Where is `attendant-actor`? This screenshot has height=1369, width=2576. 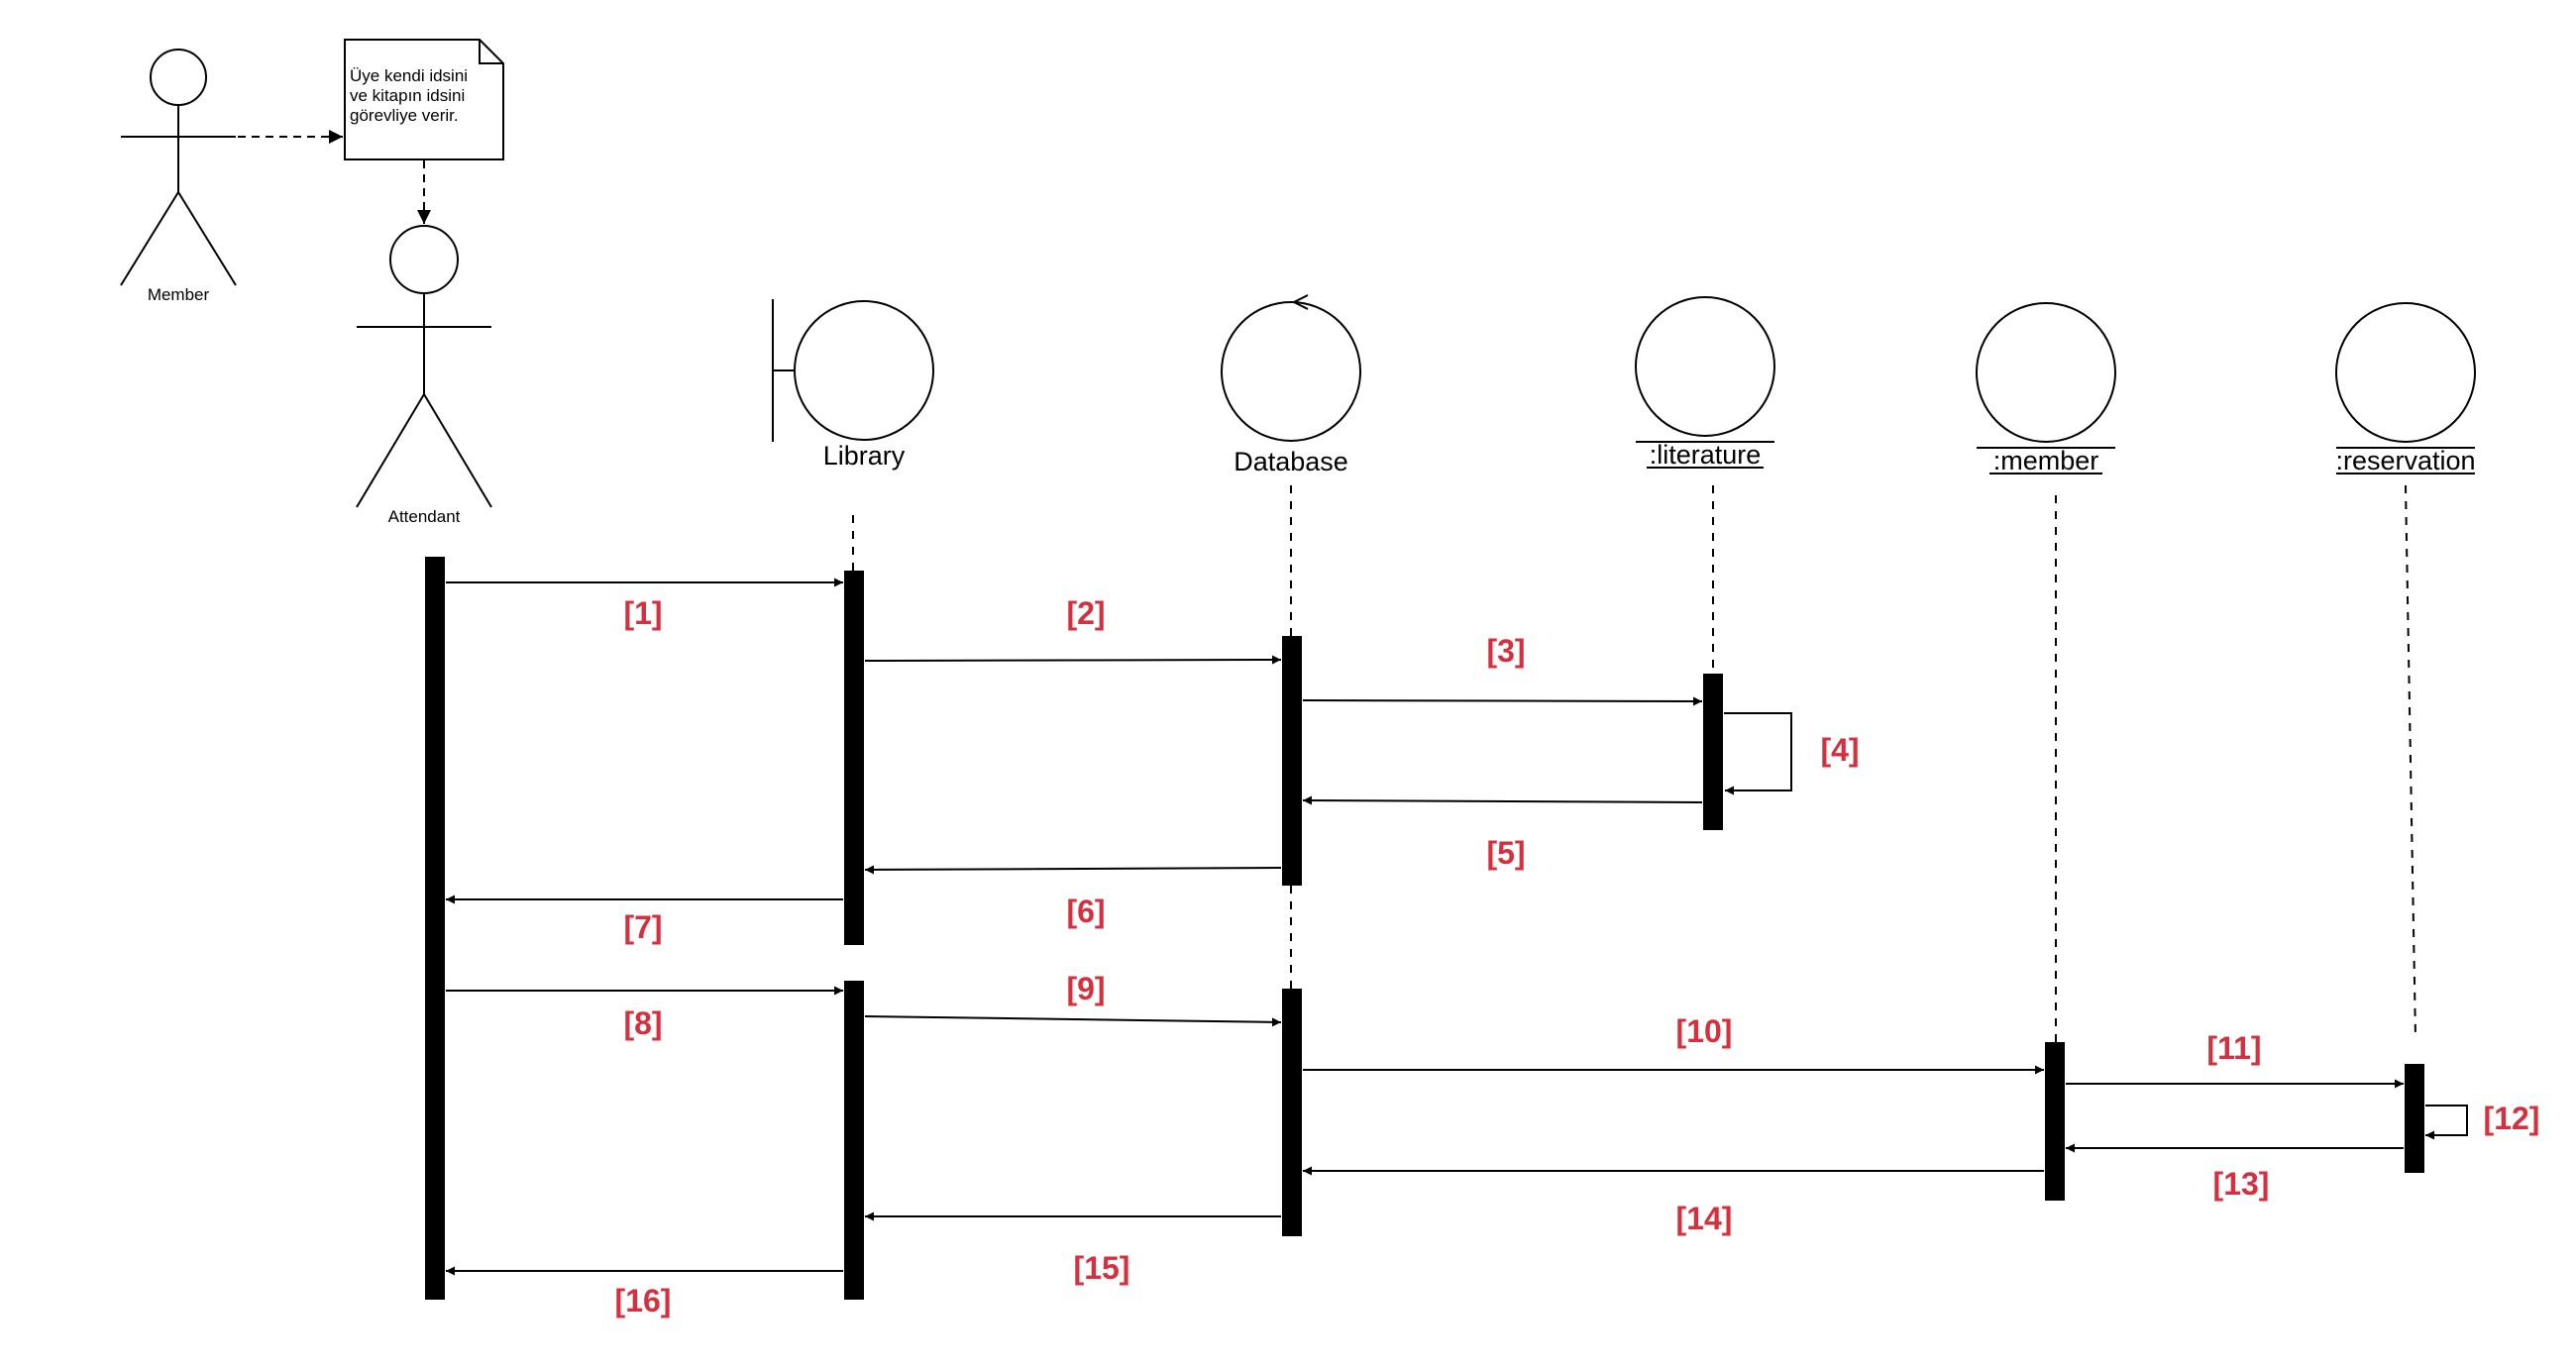 attendant-actor is located at coordinates (424, 366).